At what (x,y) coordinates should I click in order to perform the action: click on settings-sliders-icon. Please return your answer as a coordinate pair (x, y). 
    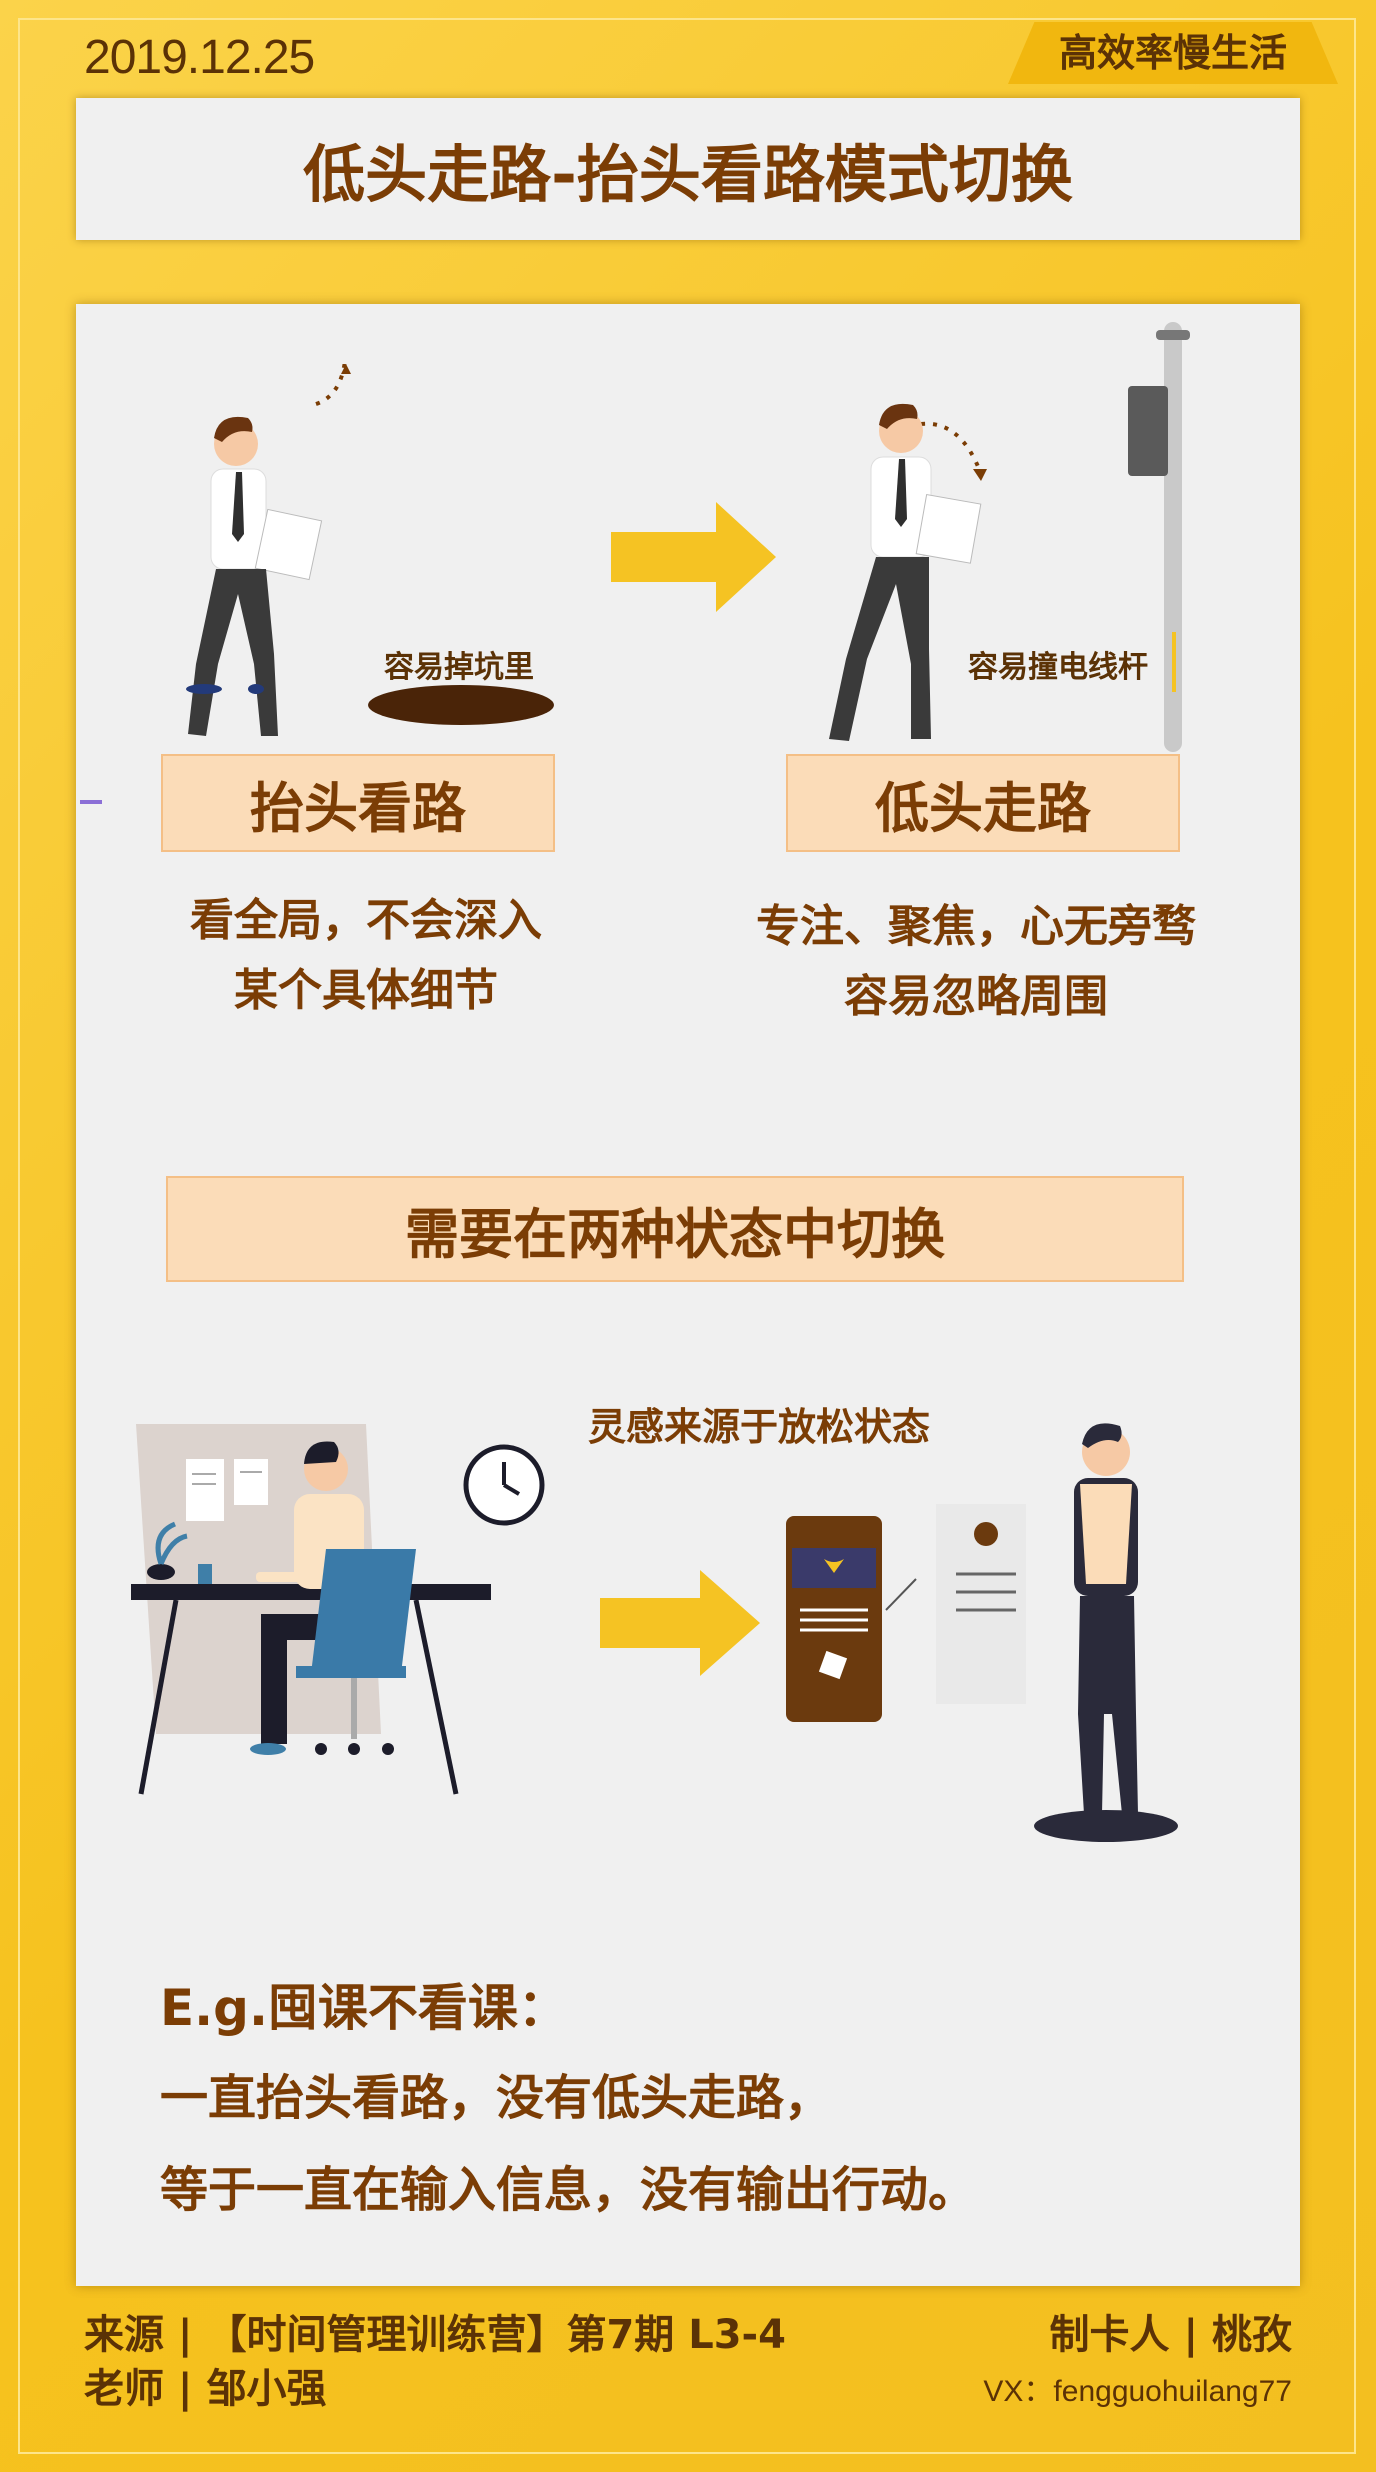
    Looking at the image, I should click on (955, 1604).